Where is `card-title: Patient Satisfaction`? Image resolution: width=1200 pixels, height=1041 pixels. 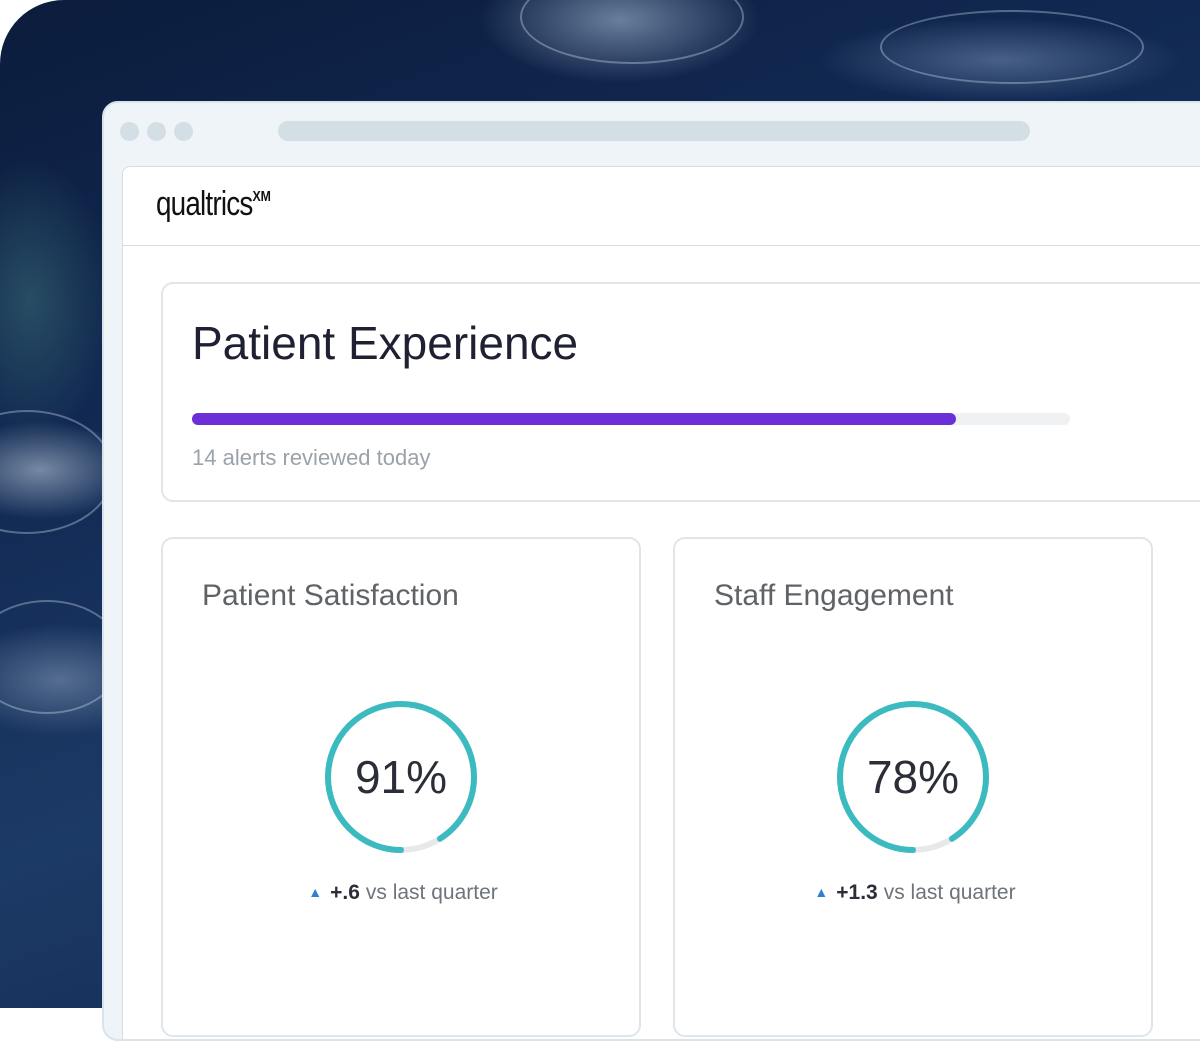 card-title: Patient Satisfaction is located at coordinates (330, 595).